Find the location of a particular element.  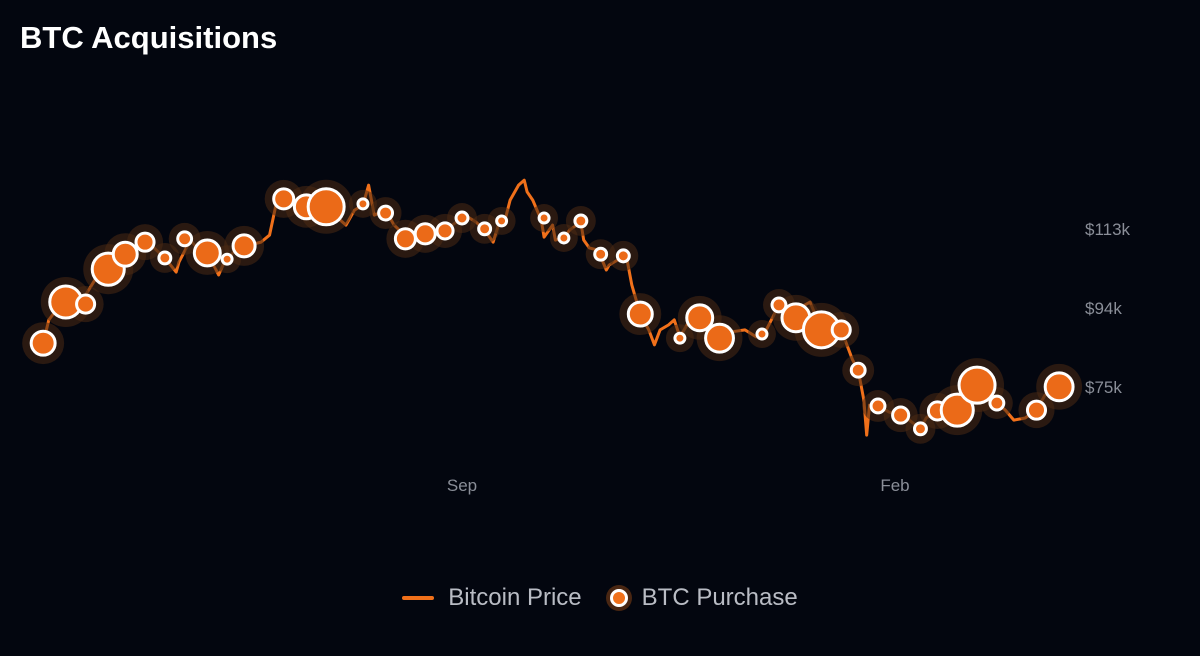

y-tick-label: $75k is located at coordinates (1103, 387).